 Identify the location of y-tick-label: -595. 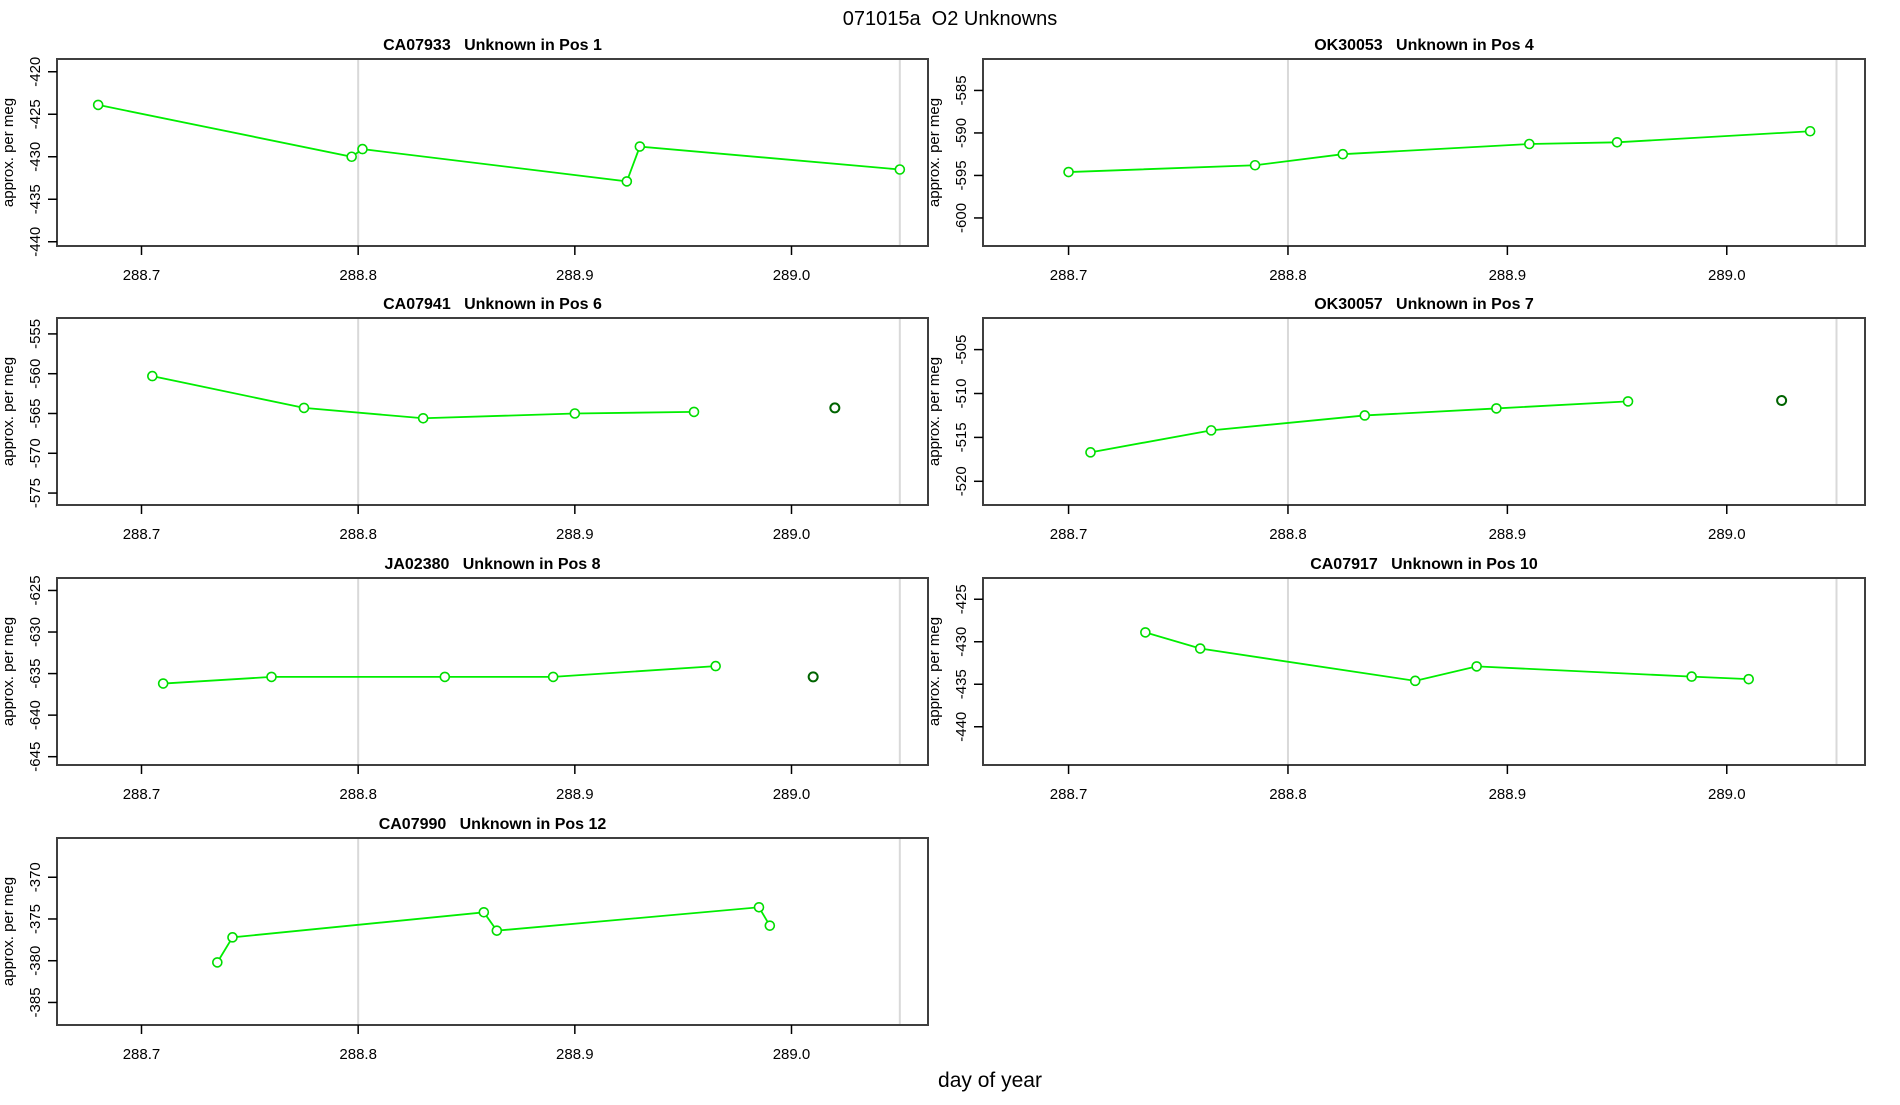
(961, 175).